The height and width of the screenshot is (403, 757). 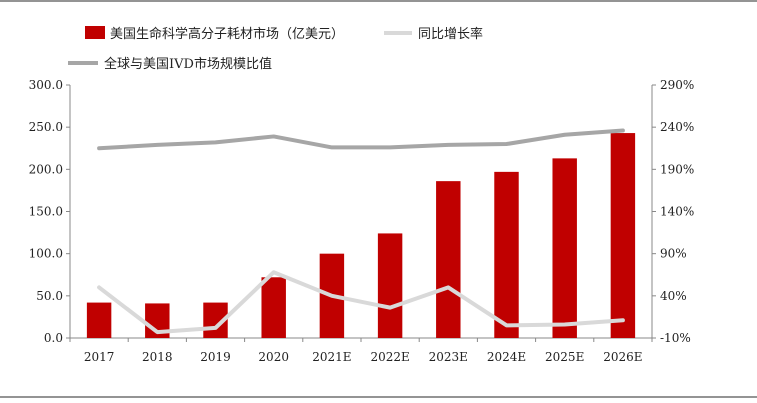 What do you see at coordinates (46, 212) in the screenshot?
I see `left-tick-label: 150.0` at bounding box center [46, 212].